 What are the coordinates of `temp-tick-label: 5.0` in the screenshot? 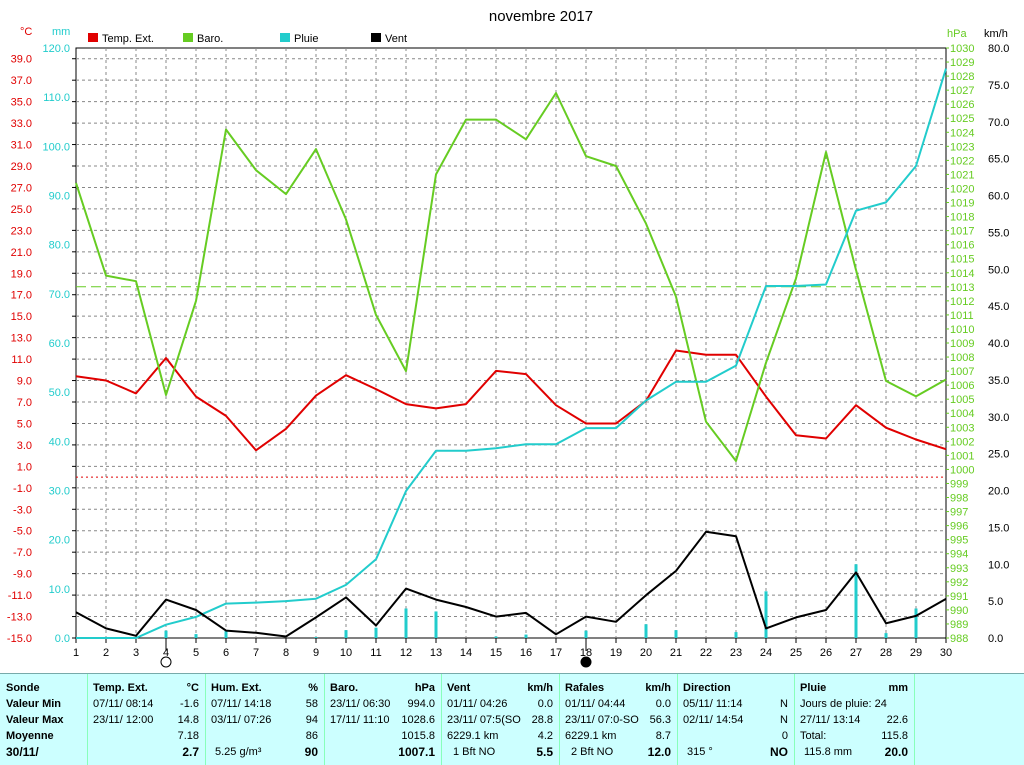 It's located at (24, 424).